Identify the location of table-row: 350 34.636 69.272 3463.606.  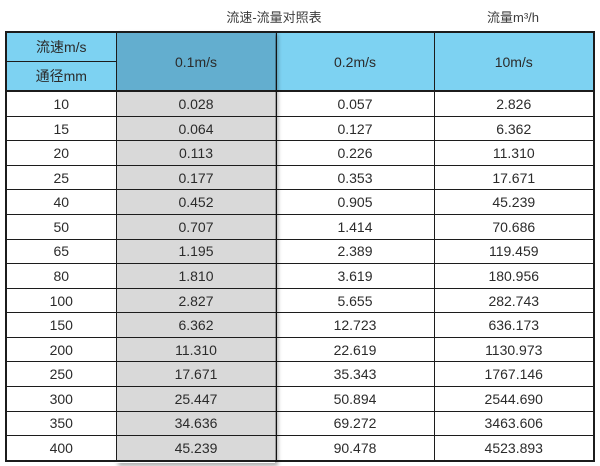
(300, 423).